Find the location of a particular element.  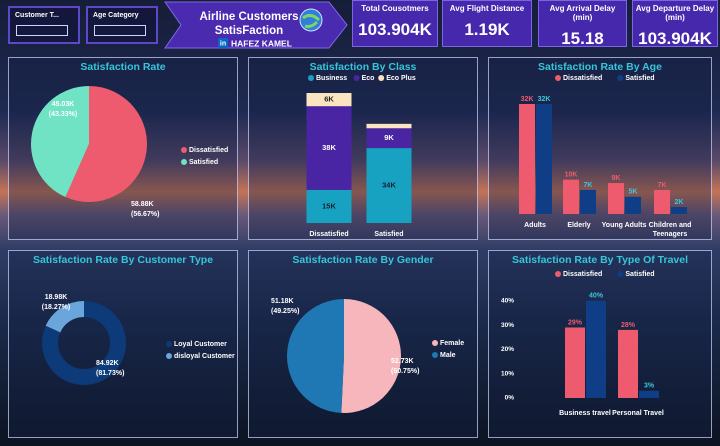

chart-title: Satisfaction Rate By Type Of Travel is located at coordinates (600, 260).